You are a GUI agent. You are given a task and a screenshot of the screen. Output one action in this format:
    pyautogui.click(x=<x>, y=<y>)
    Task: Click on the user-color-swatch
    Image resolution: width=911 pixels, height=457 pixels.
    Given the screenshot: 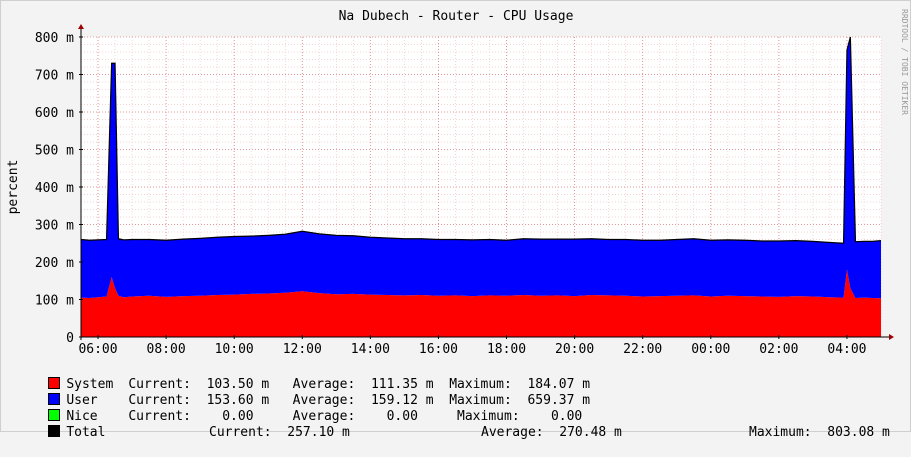 What is the action you would take?
    pyautogui.click(x=54, y=399)
    